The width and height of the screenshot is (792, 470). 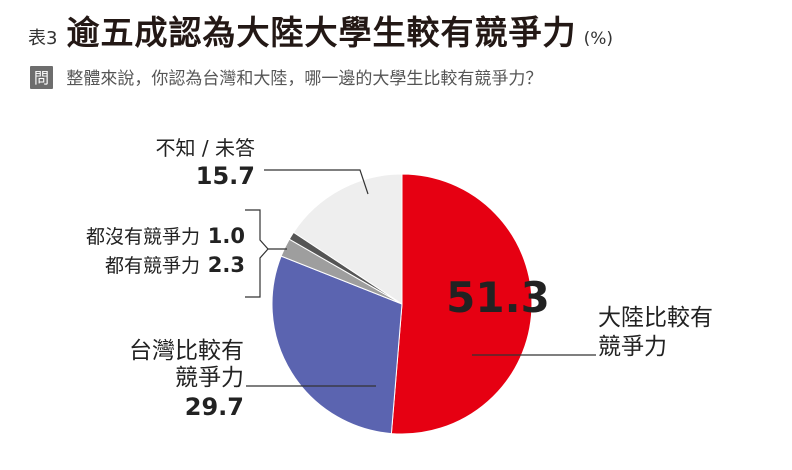 I want to click on question-text: 整體來說，你認為台灣和大陸，哪一邊的大學生比較有競爭力？, so click(x=304, y=79).